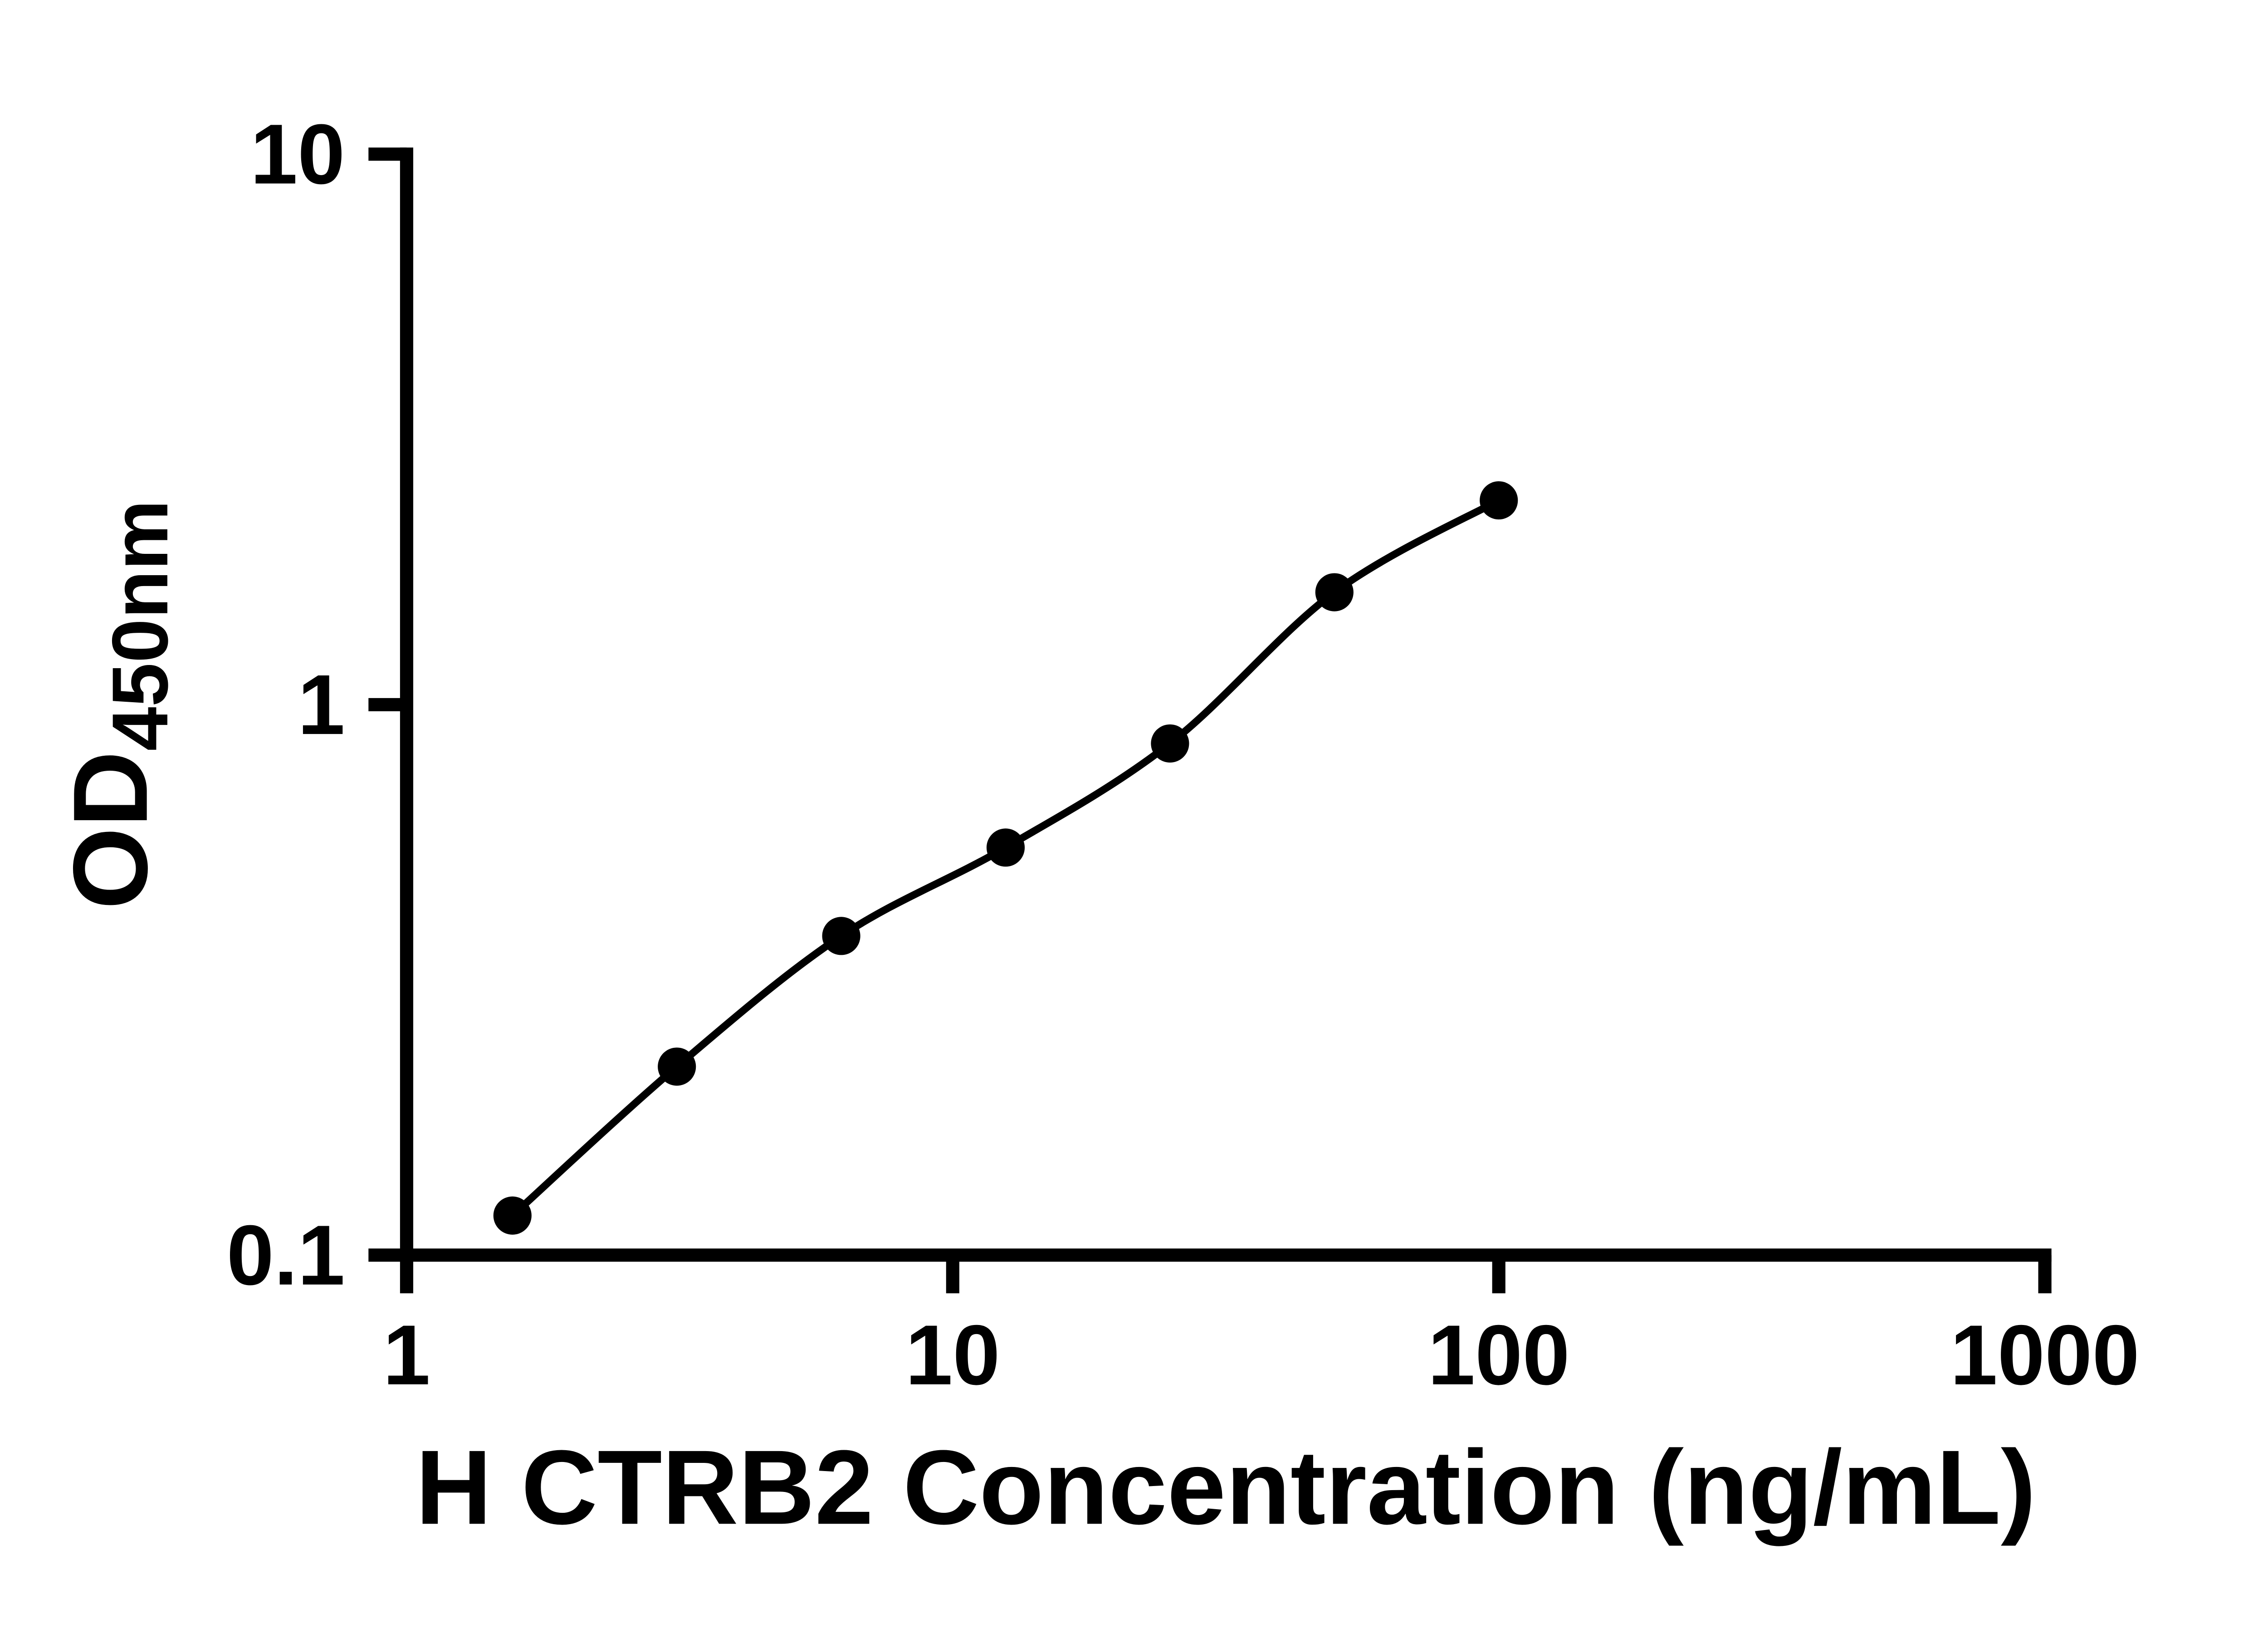 The image size is (2268, 1633). I want to click on y-tick-label: 10, so click(298, 154).